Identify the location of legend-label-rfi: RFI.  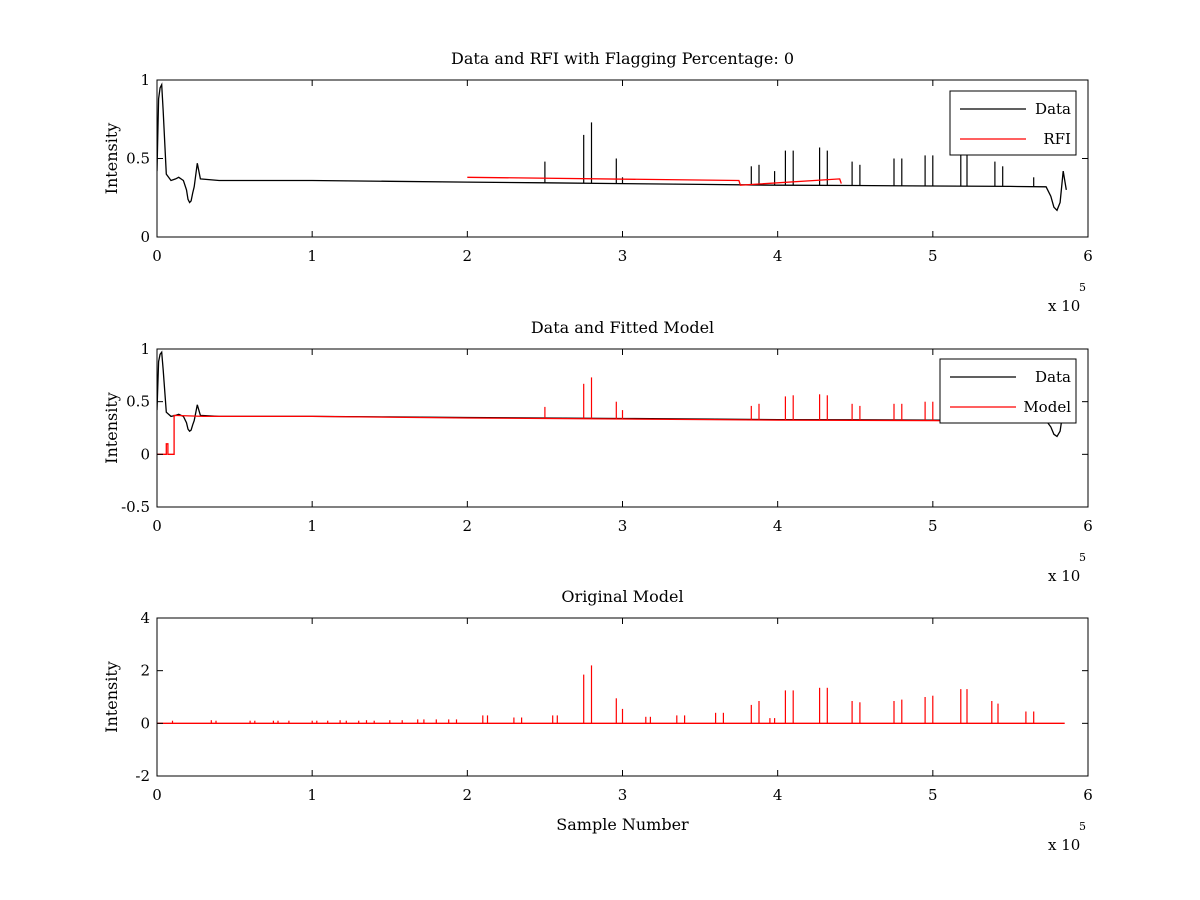
(1057, 139).